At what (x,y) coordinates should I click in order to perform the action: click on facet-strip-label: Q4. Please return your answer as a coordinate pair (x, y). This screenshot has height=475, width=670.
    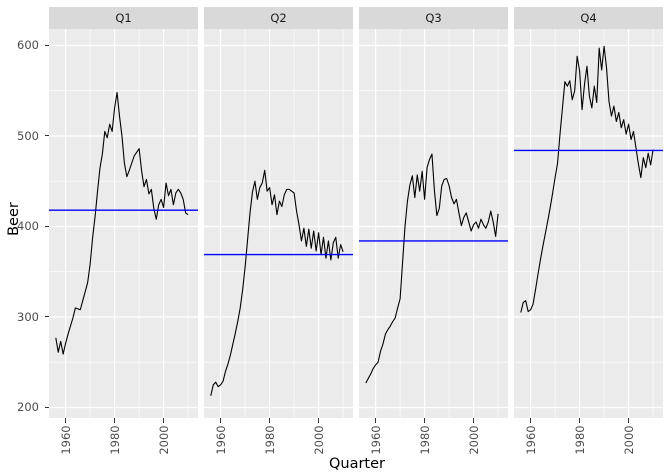
    Looking at the image, I should click on (588, 18).